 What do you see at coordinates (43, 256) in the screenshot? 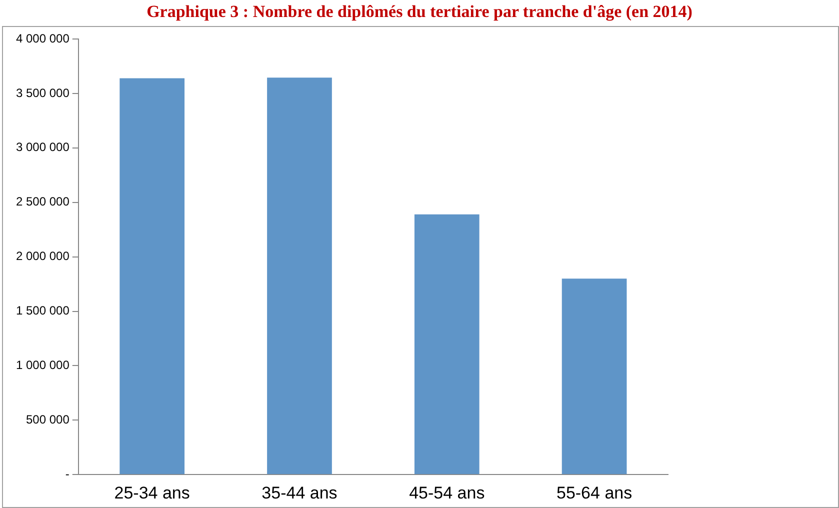
I see `y-tick-label: 2 000 000` at bounding box center [43, 256].